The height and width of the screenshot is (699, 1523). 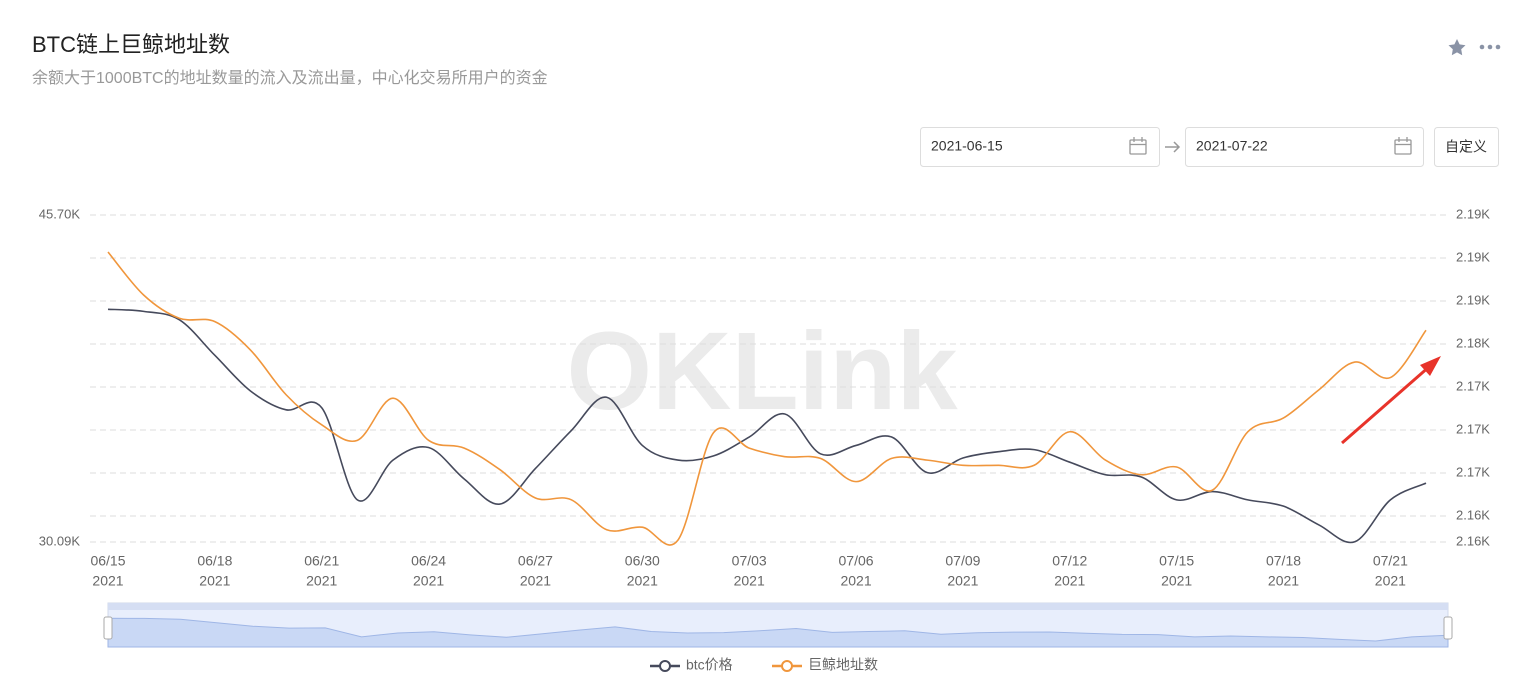 What do you see at coordinates (1390, 561) in the screenshot?
I see `x-tick-label: 07/21` at bounding box center [1390, 561].